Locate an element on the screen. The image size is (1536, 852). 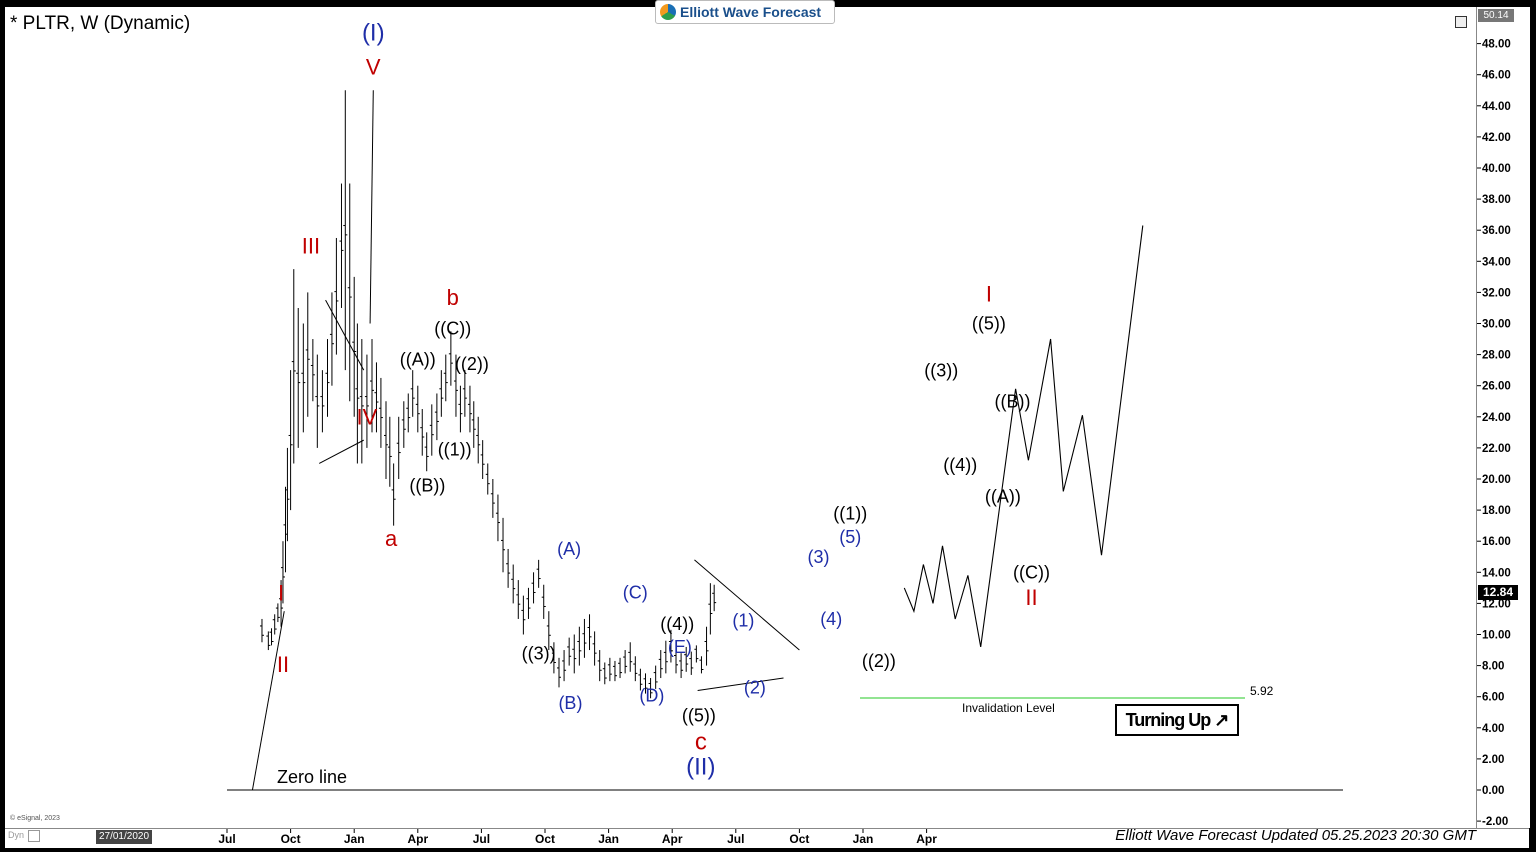
wave-label: (E) is located at coordinates (680, 647).